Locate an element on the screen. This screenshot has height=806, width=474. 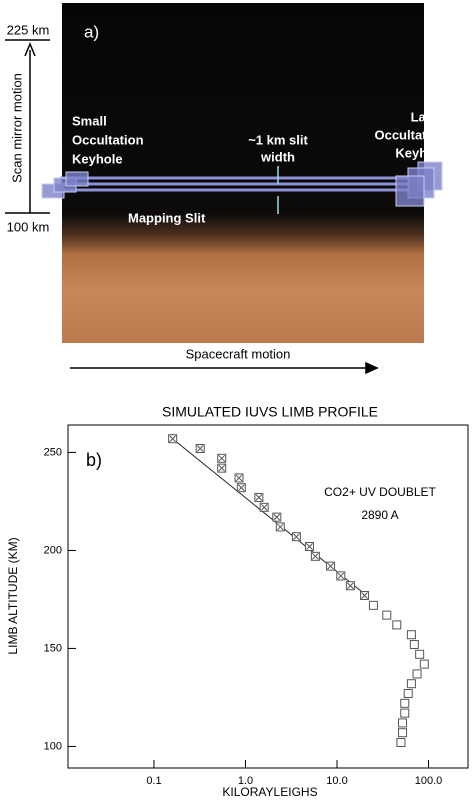
y-tick-label: 250 is located at coordinates (53, 452).